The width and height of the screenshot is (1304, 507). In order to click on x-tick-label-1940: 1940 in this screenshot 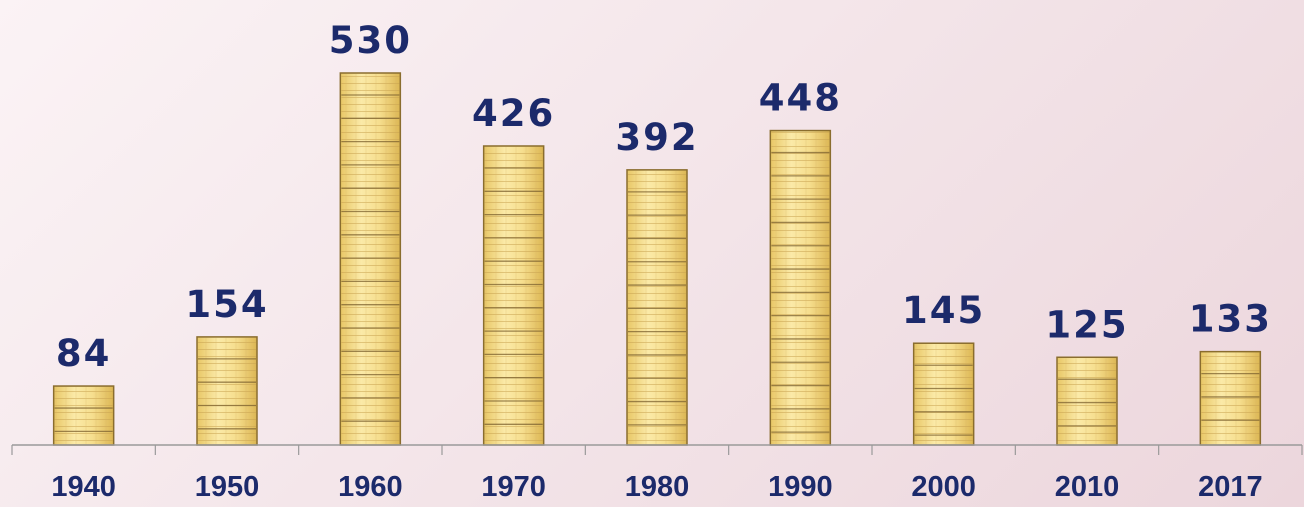, I will do `click(83, 487)`.